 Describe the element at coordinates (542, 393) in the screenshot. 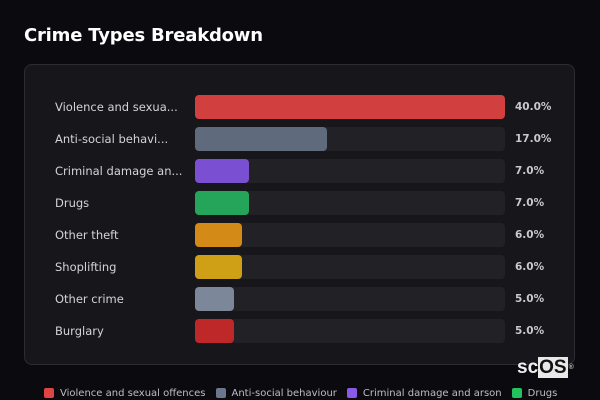

I see `legend-label: Drugs` at that location.